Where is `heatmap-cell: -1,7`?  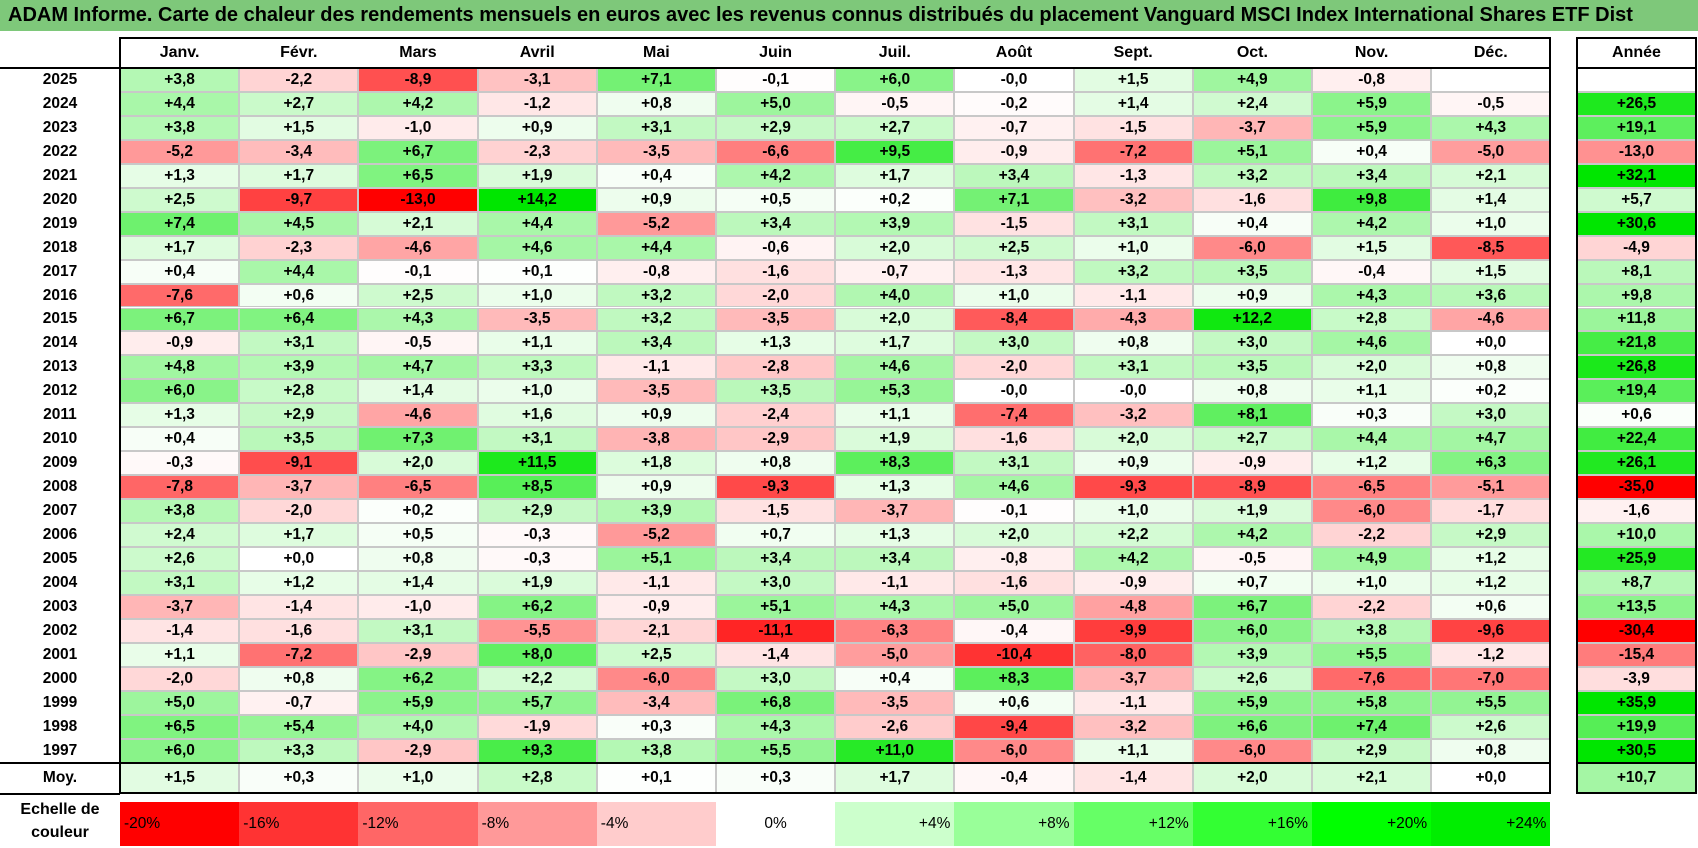
heatmap-cell: -1,7 is located at coordinates (1491, 511).